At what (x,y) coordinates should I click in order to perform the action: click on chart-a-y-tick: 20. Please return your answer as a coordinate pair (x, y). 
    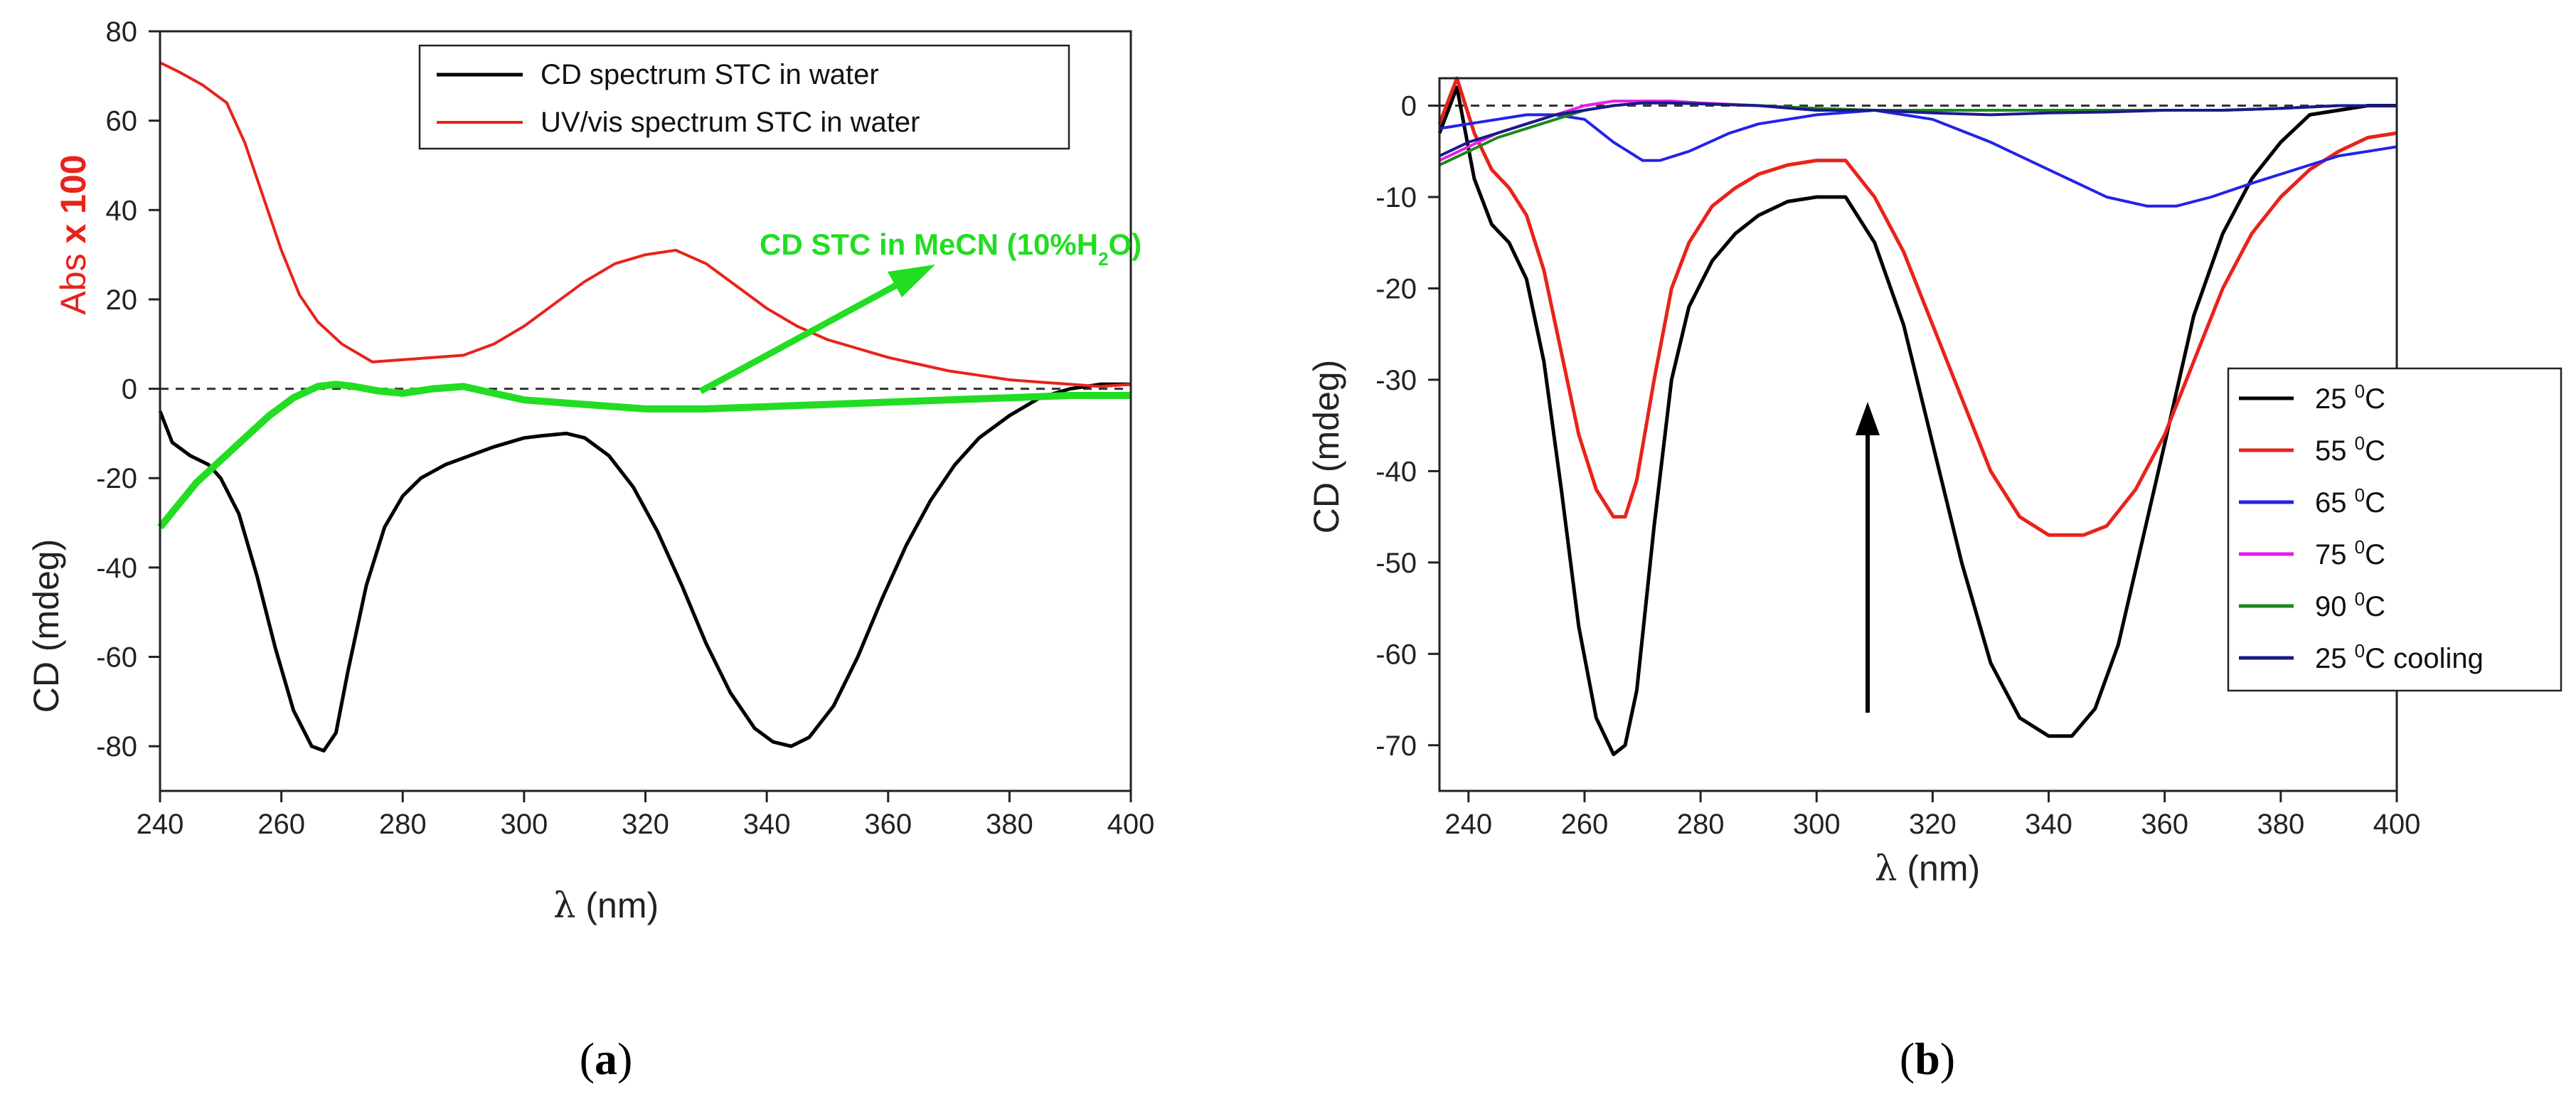
    Looking at the image, I should click on (122, 300).